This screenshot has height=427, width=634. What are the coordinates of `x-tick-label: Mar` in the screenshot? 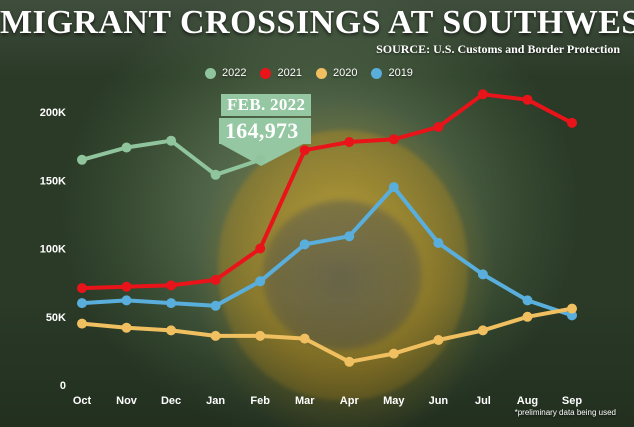 It's located at (305, 401).